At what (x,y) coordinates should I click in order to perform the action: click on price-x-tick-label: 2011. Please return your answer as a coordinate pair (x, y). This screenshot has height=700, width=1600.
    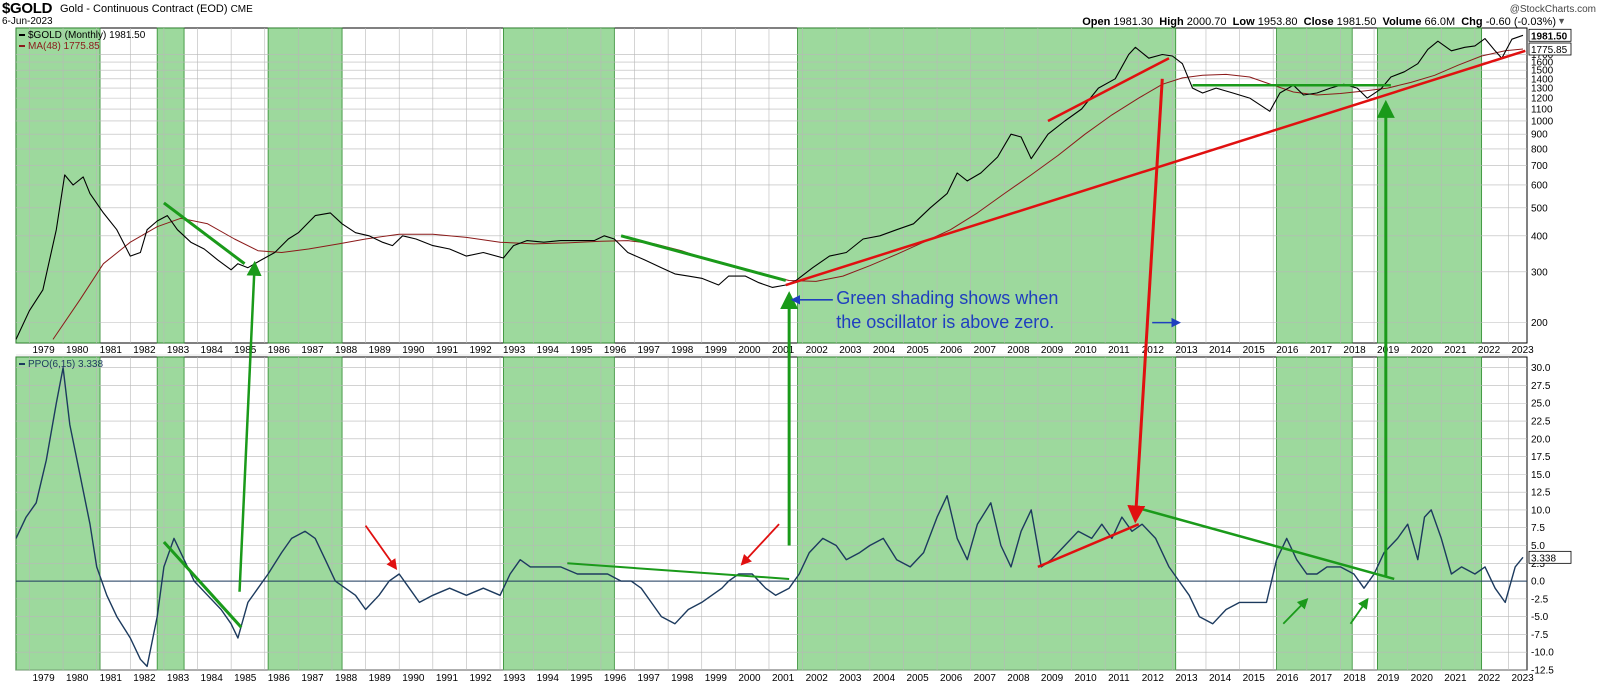
    Looking at the image, I should click on (1119, 350).